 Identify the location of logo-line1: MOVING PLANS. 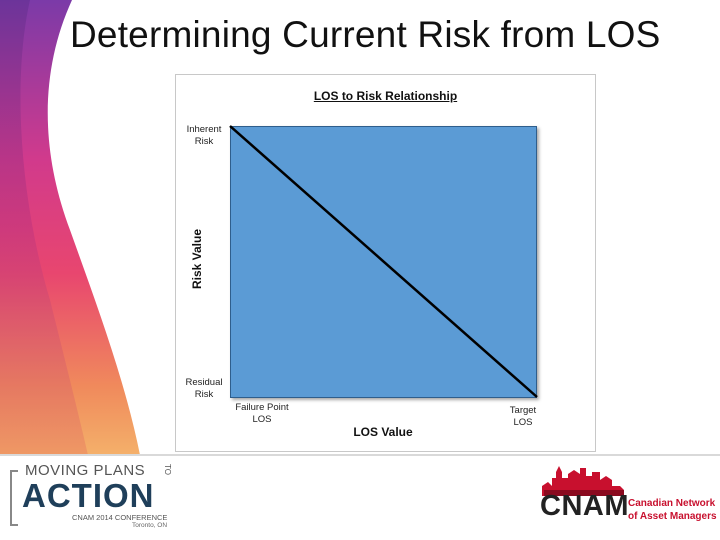
(85, 470).